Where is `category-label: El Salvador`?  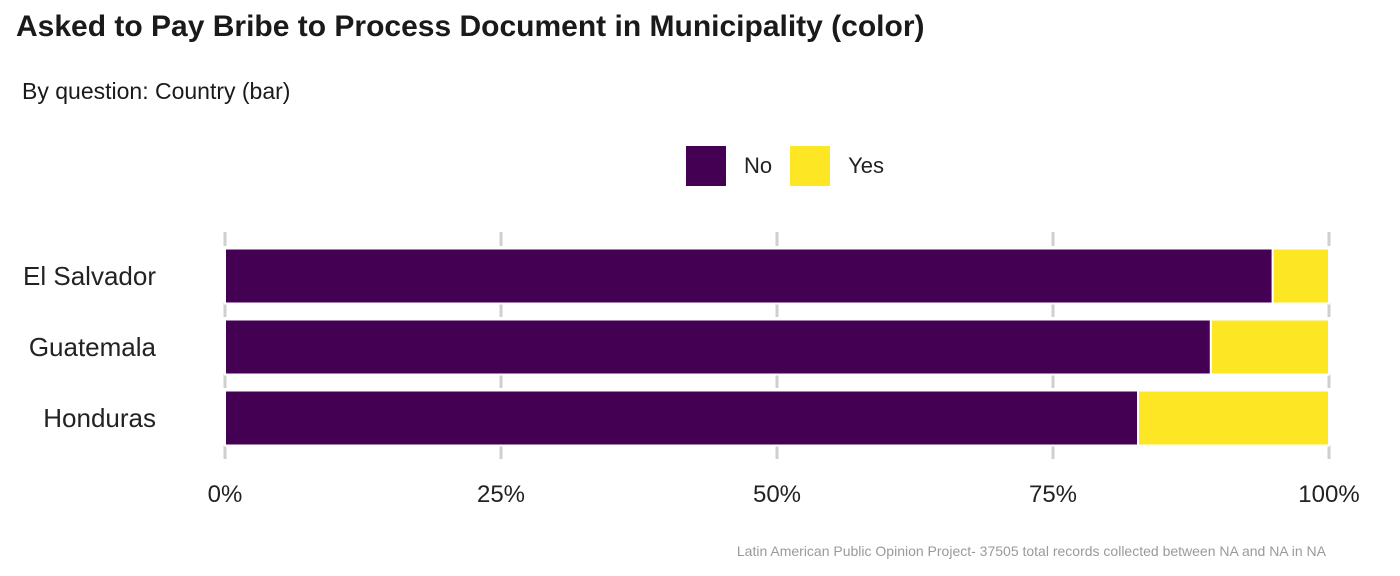 category-label: El Salvador is located at coordinates (89, 276).